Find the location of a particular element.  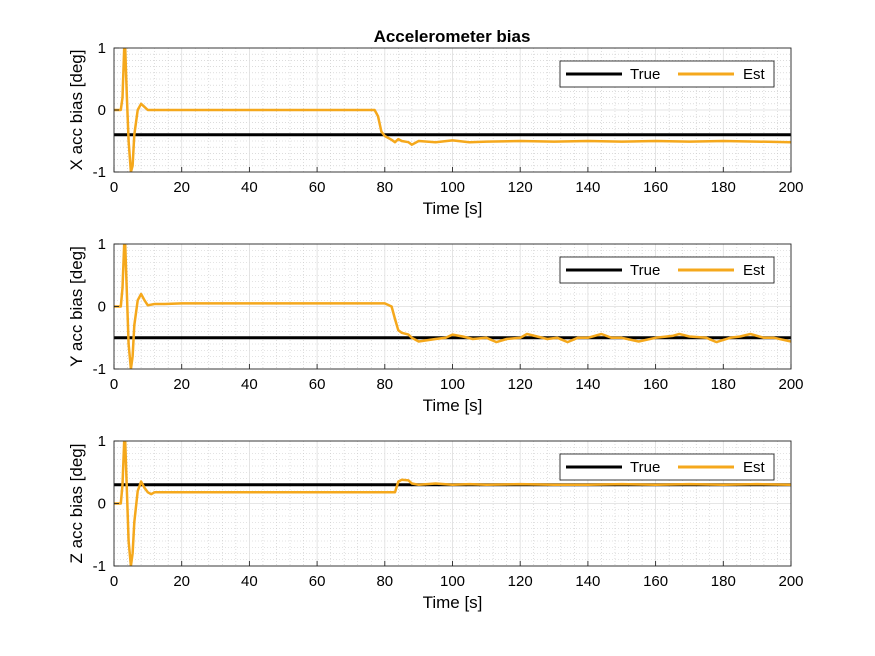

legend-box is located at coordinates (667, 467).